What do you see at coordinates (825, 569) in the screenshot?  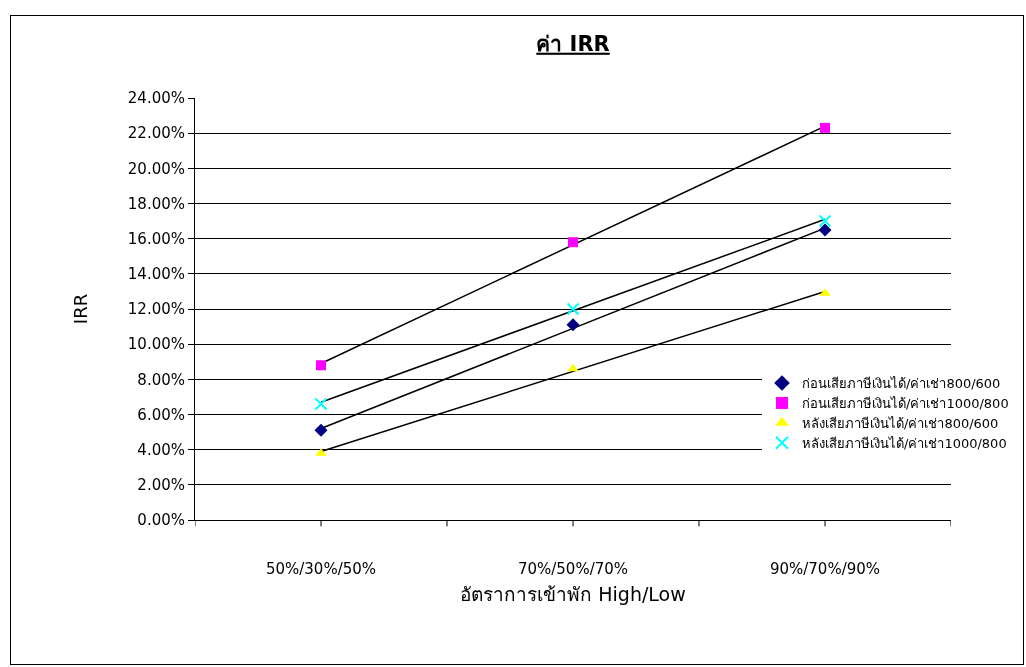 I see `x-tick-label: 90%/70%/90%` at bounding box center [825, 569].